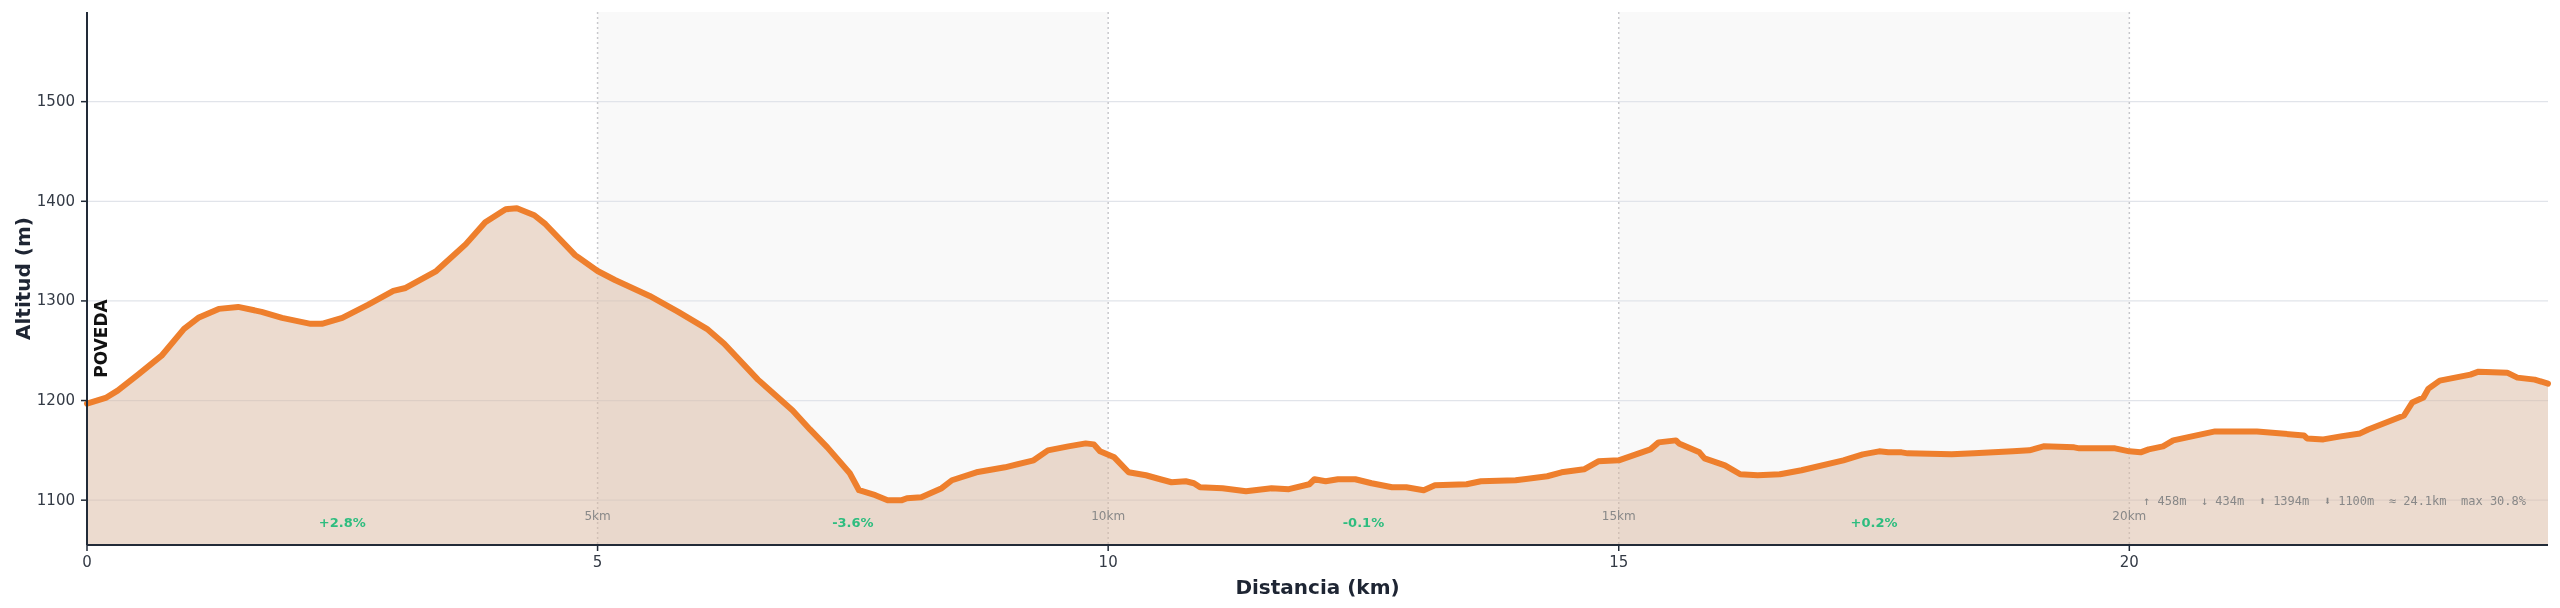  What do you see at coordinates (597, 562) in the screenshot?
I see `x-tick-label: 5` at bounding box center [597, 562].